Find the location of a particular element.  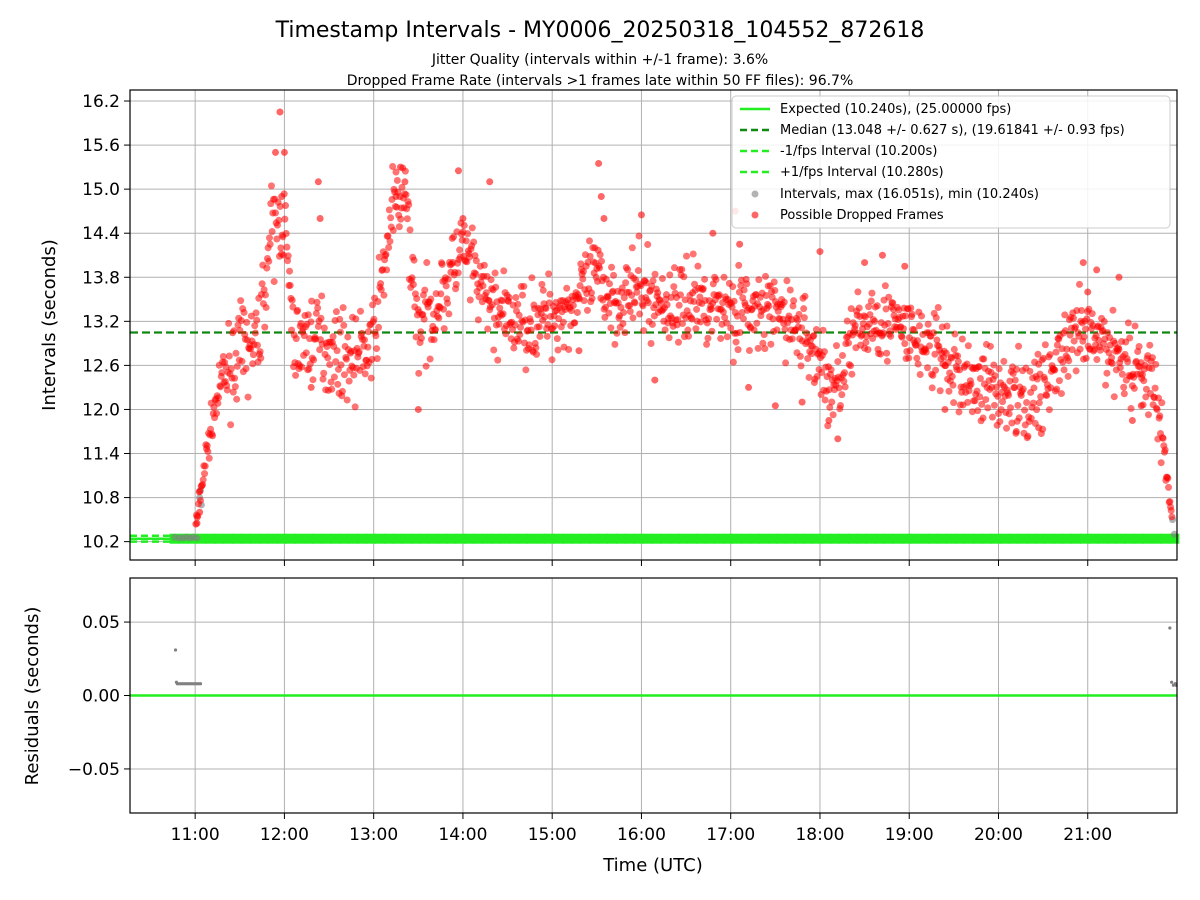

x-tick-label: 11:00 is located at coordinates (195, 835).